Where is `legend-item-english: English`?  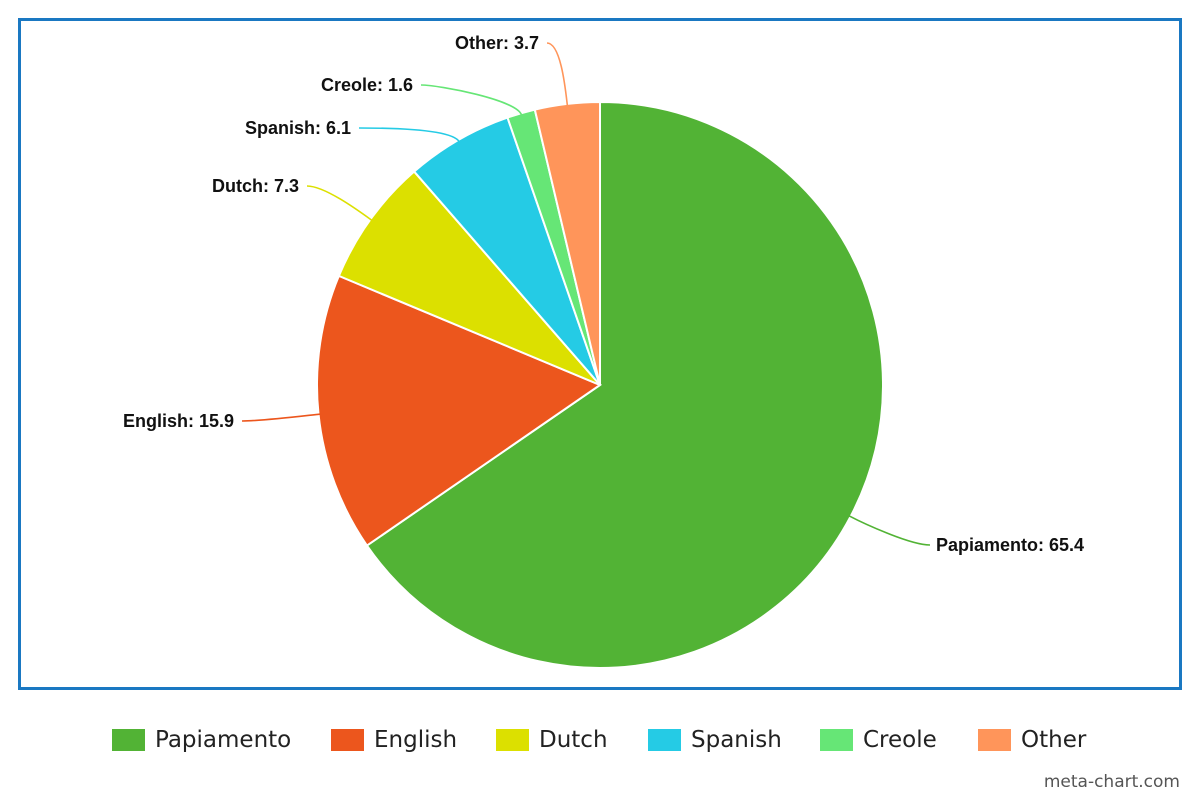
legend-item-english: English is located at coordinates (394, 740).